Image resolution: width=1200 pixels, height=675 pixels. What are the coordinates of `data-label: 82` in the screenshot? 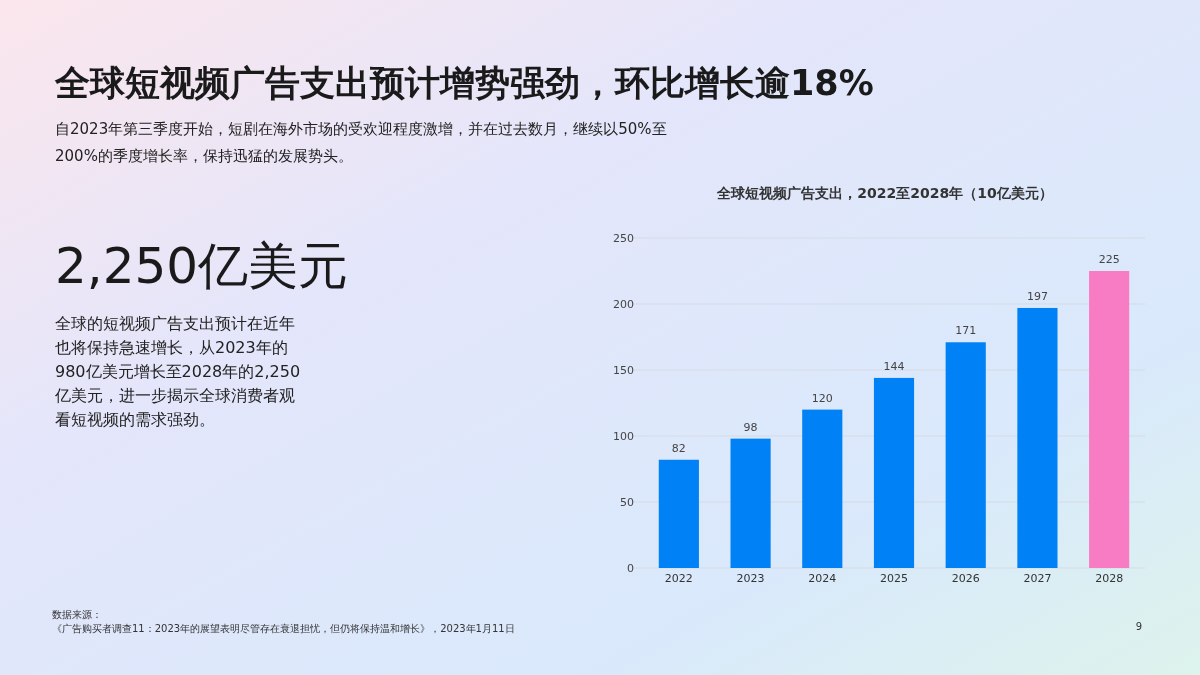 It's located at (678, 448).